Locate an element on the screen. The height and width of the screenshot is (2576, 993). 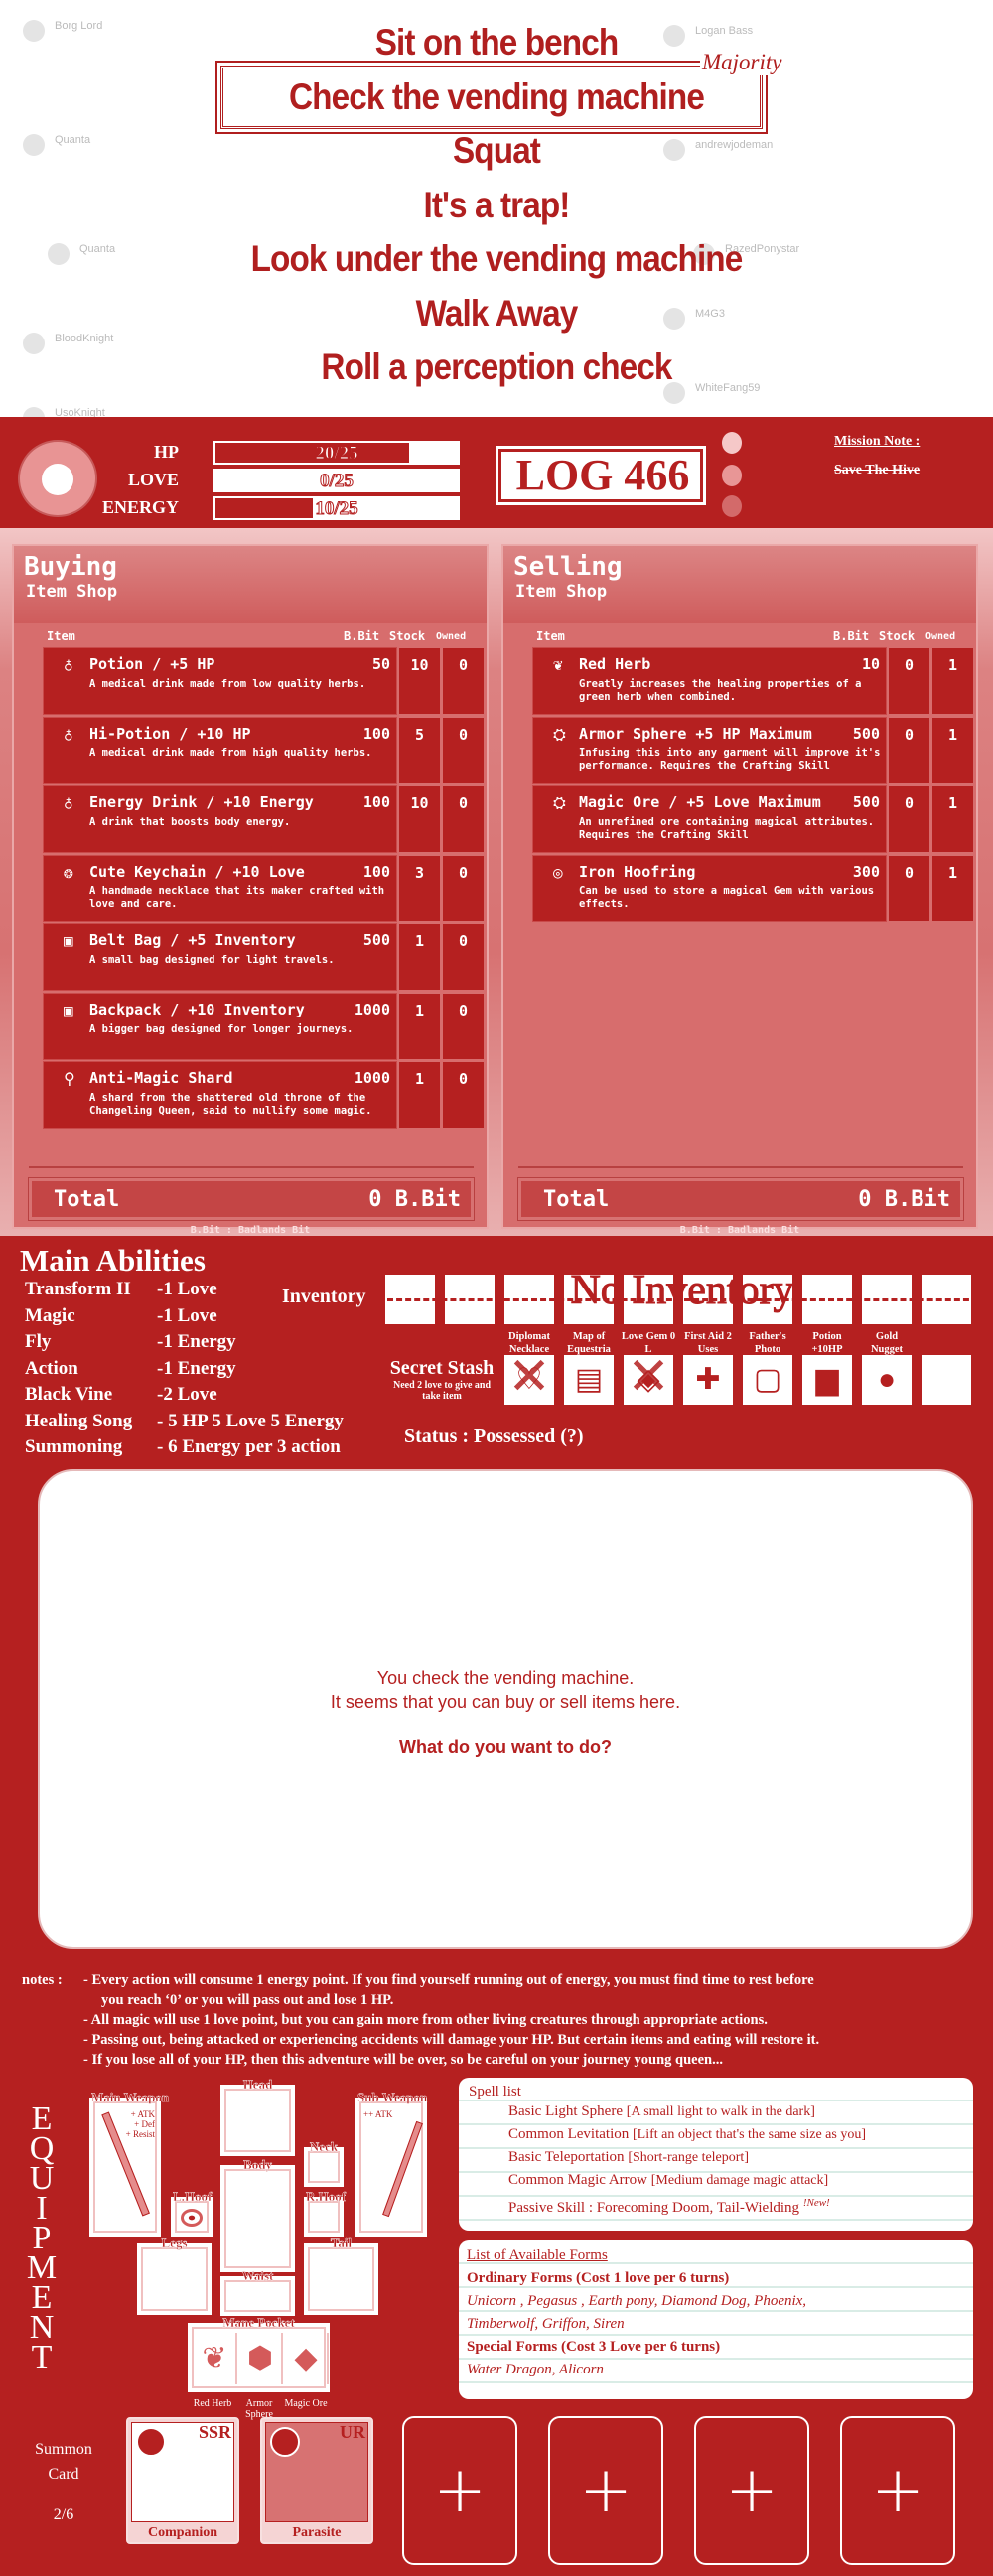
stash-slot: ◈ is located at coordinates (648, 1379).